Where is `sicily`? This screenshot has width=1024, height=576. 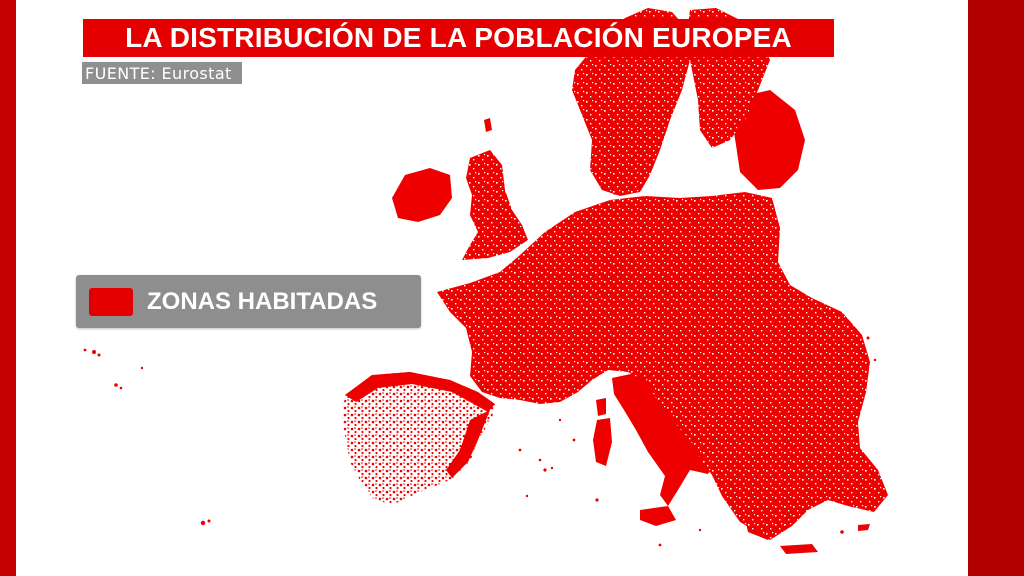 sicily is located at coordinates (658, 516).